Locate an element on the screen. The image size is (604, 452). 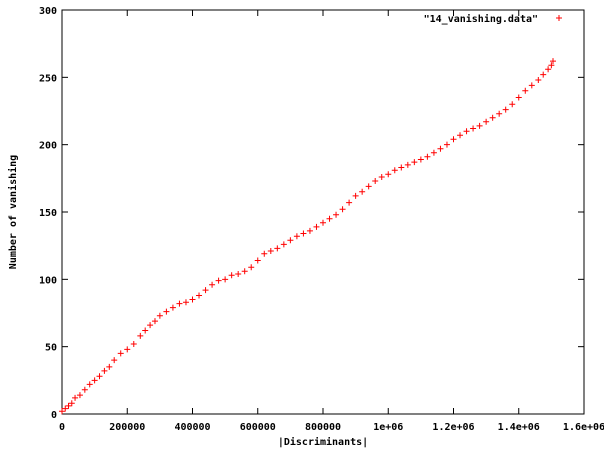
y-axis-title: Number of vanishing is located at coordinates (13, 212).